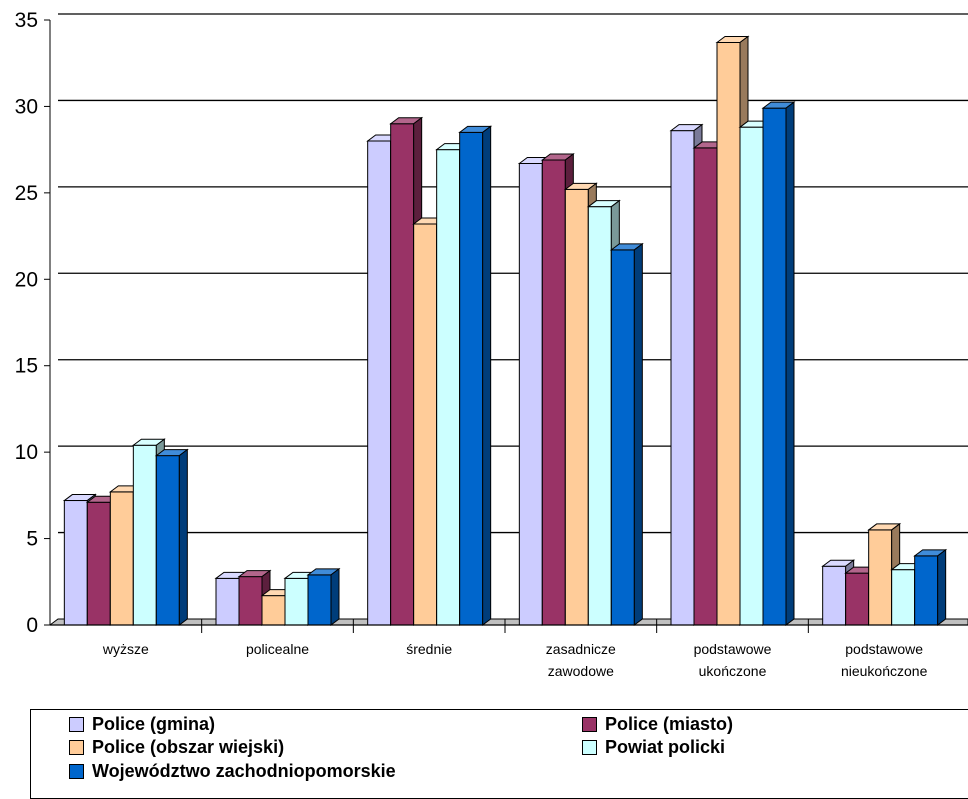 Image resolution: width=968 pixels, height=799 pixels. I want to click on y-tick-label: 10, so click(26, 452).